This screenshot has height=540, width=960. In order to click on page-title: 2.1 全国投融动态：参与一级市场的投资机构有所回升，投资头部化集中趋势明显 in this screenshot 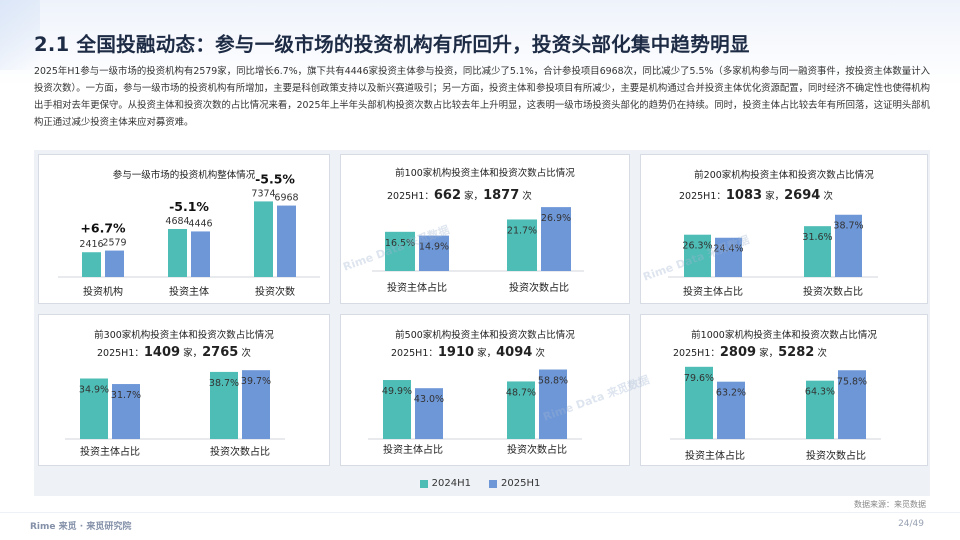, I will do `click(392, 44)`.